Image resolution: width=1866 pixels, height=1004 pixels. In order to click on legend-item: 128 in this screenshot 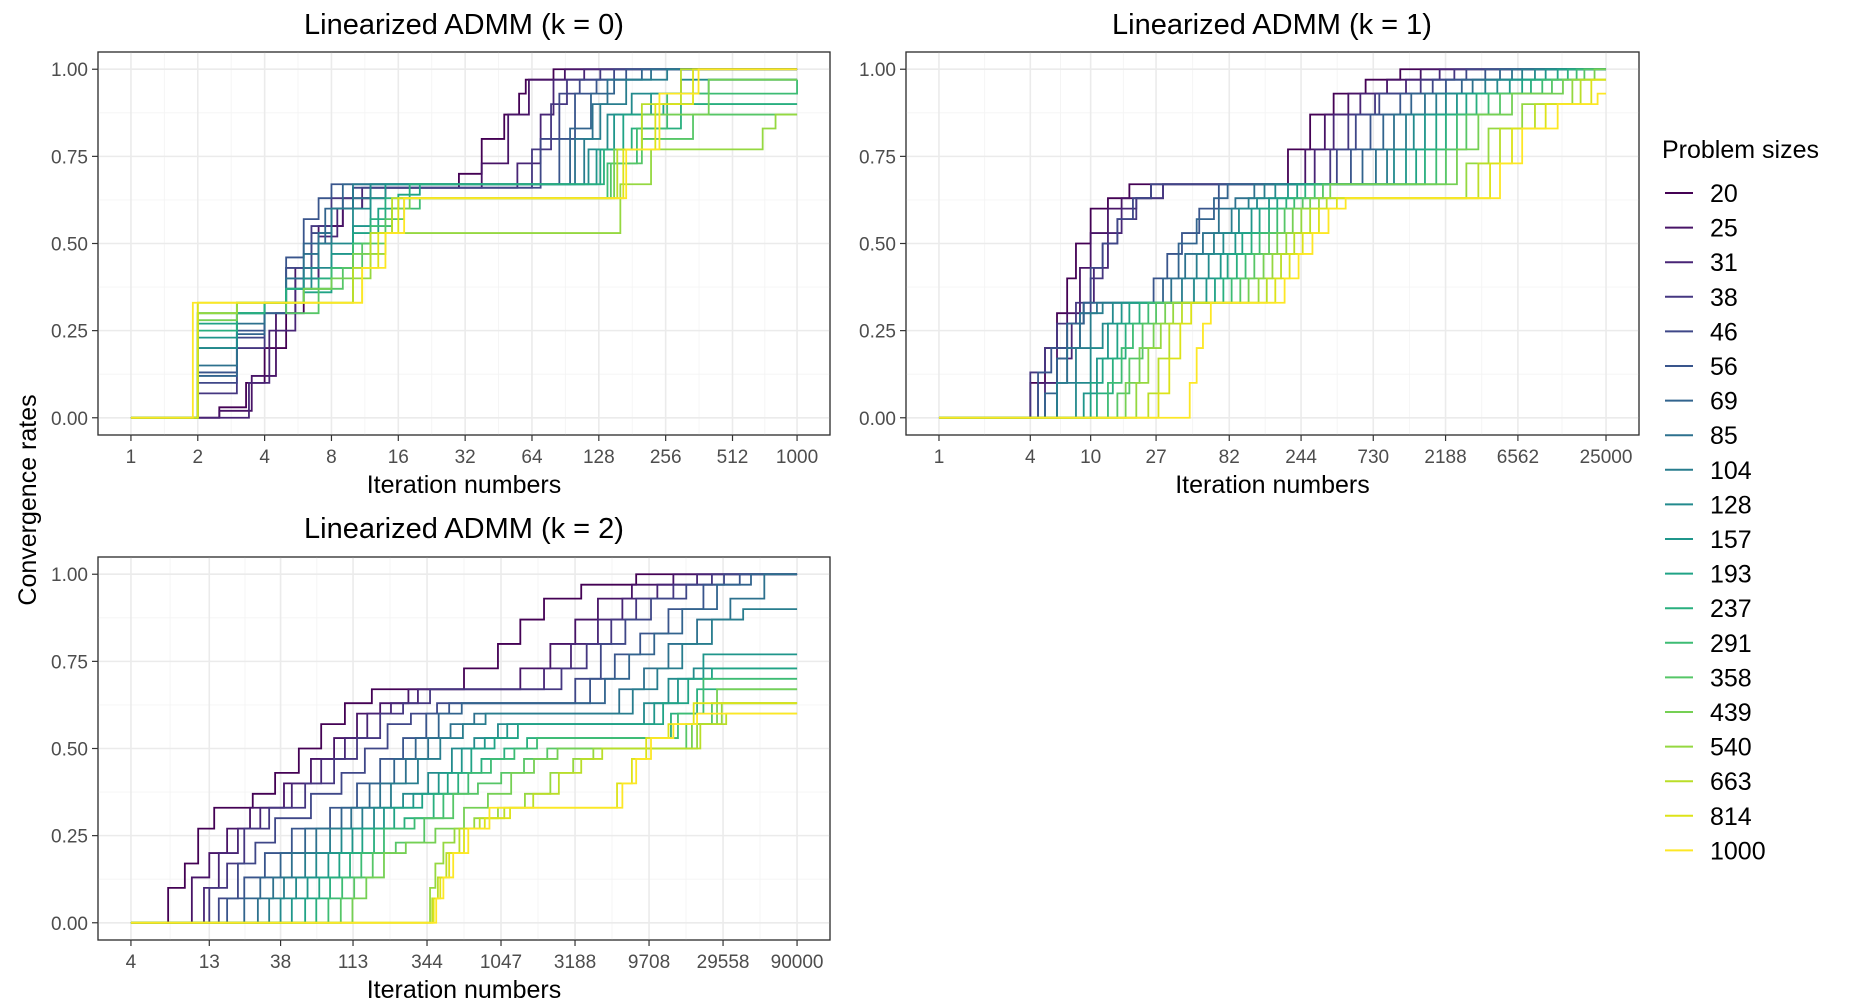, I will do `click(1708, 505)`.